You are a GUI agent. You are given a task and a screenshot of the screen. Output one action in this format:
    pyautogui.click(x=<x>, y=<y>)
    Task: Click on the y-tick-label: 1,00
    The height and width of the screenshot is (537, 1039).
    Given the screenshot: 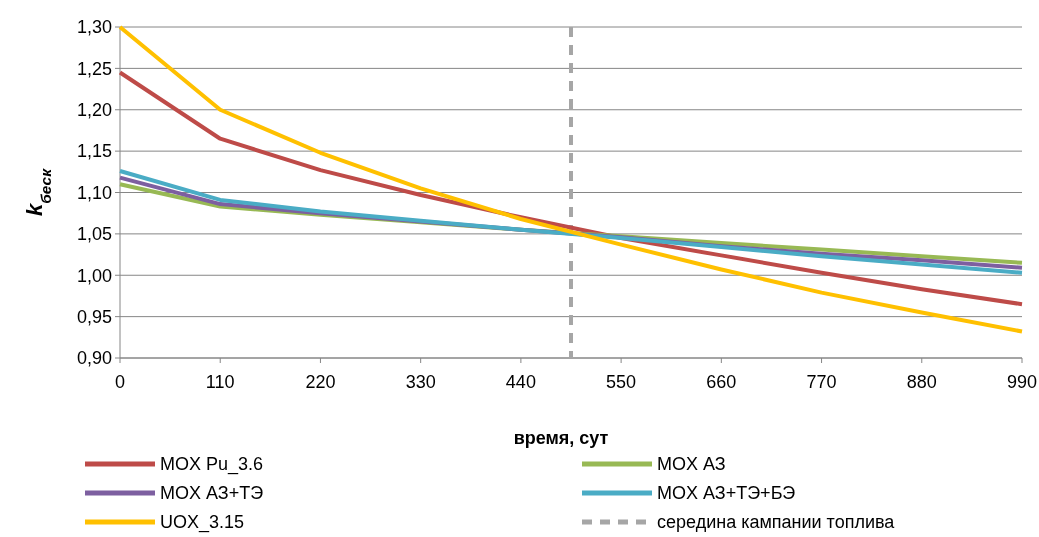 What is the action you would take?
    pyautogui.click(x=94, y=275)
    